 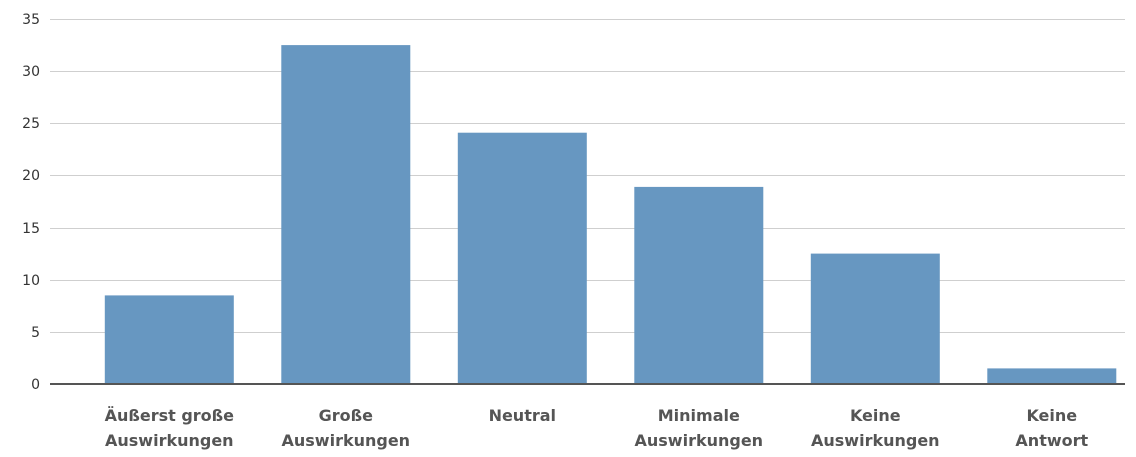 What do you see at coordinates (31, 176) in the screenshot?
I see `y-tick-label-20: 20` at bounding box center [31, 176].